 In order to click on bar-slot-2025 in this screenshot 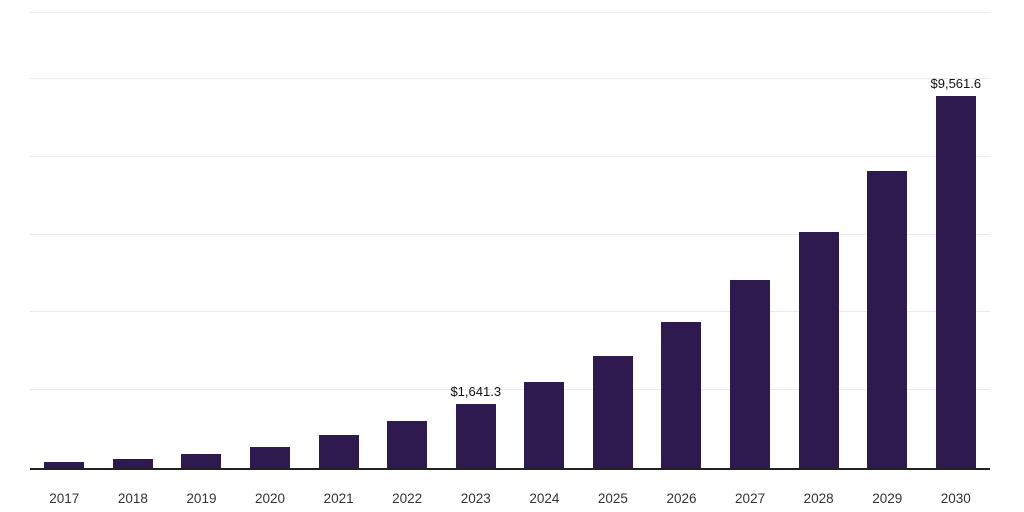, I will do `click(613, 240)`.